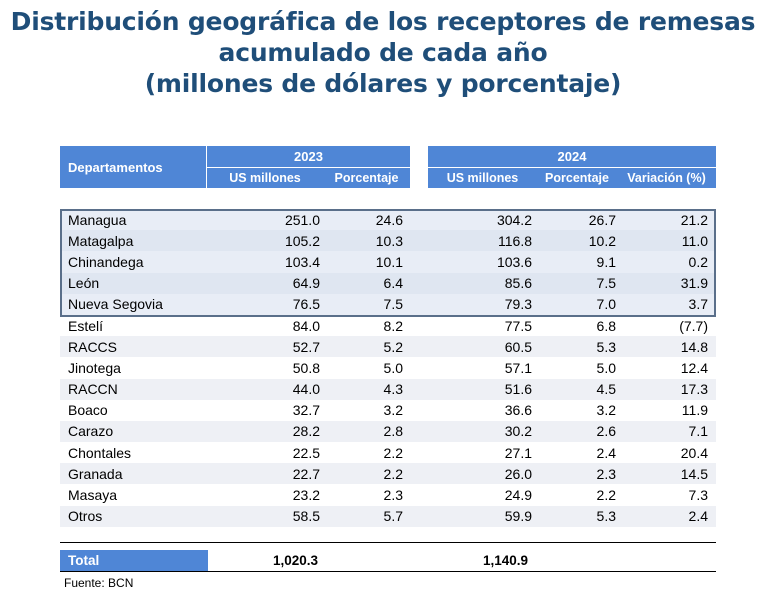  Describe the element at coordinates (86, 325) in the screenshot. I see `cell-departamento: Estelí` at that location.